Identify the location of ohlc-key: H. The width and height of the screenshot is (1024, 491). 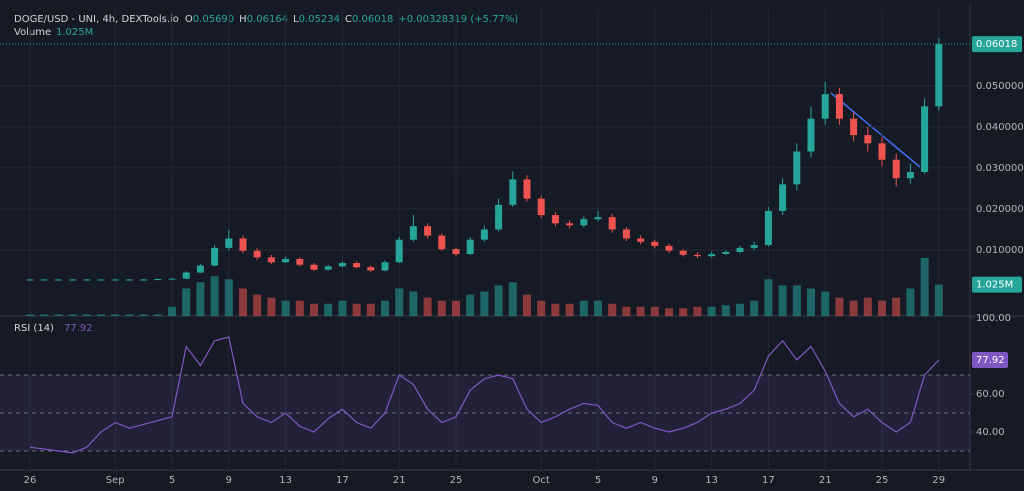
(243, 19).